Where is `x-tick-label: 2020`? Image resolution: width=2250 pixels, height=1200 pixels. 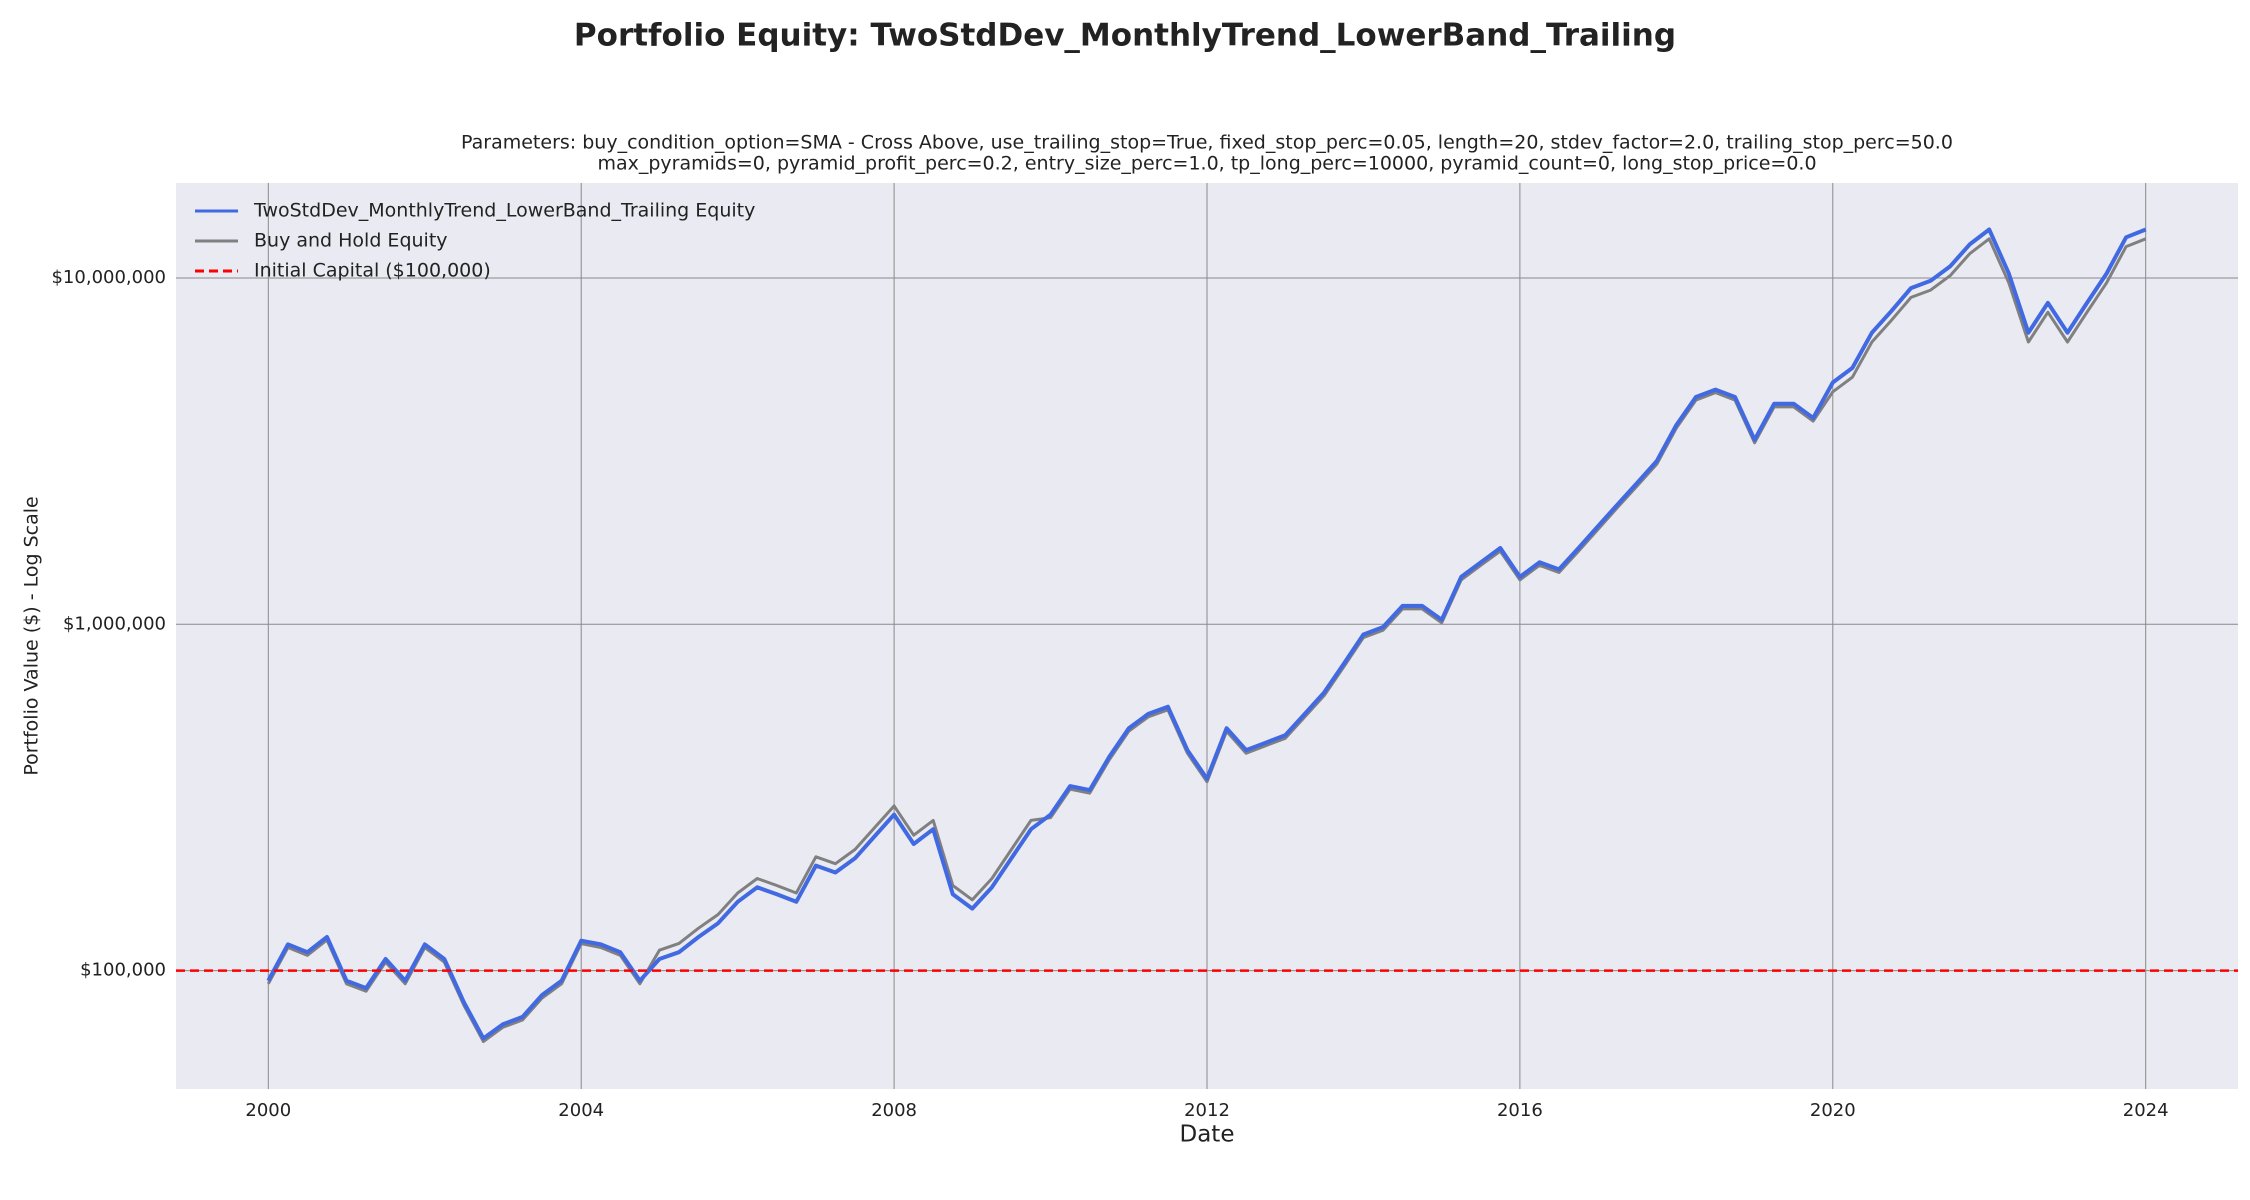
x-tick-label: 2020 is located at coordinates (1833, 1110).